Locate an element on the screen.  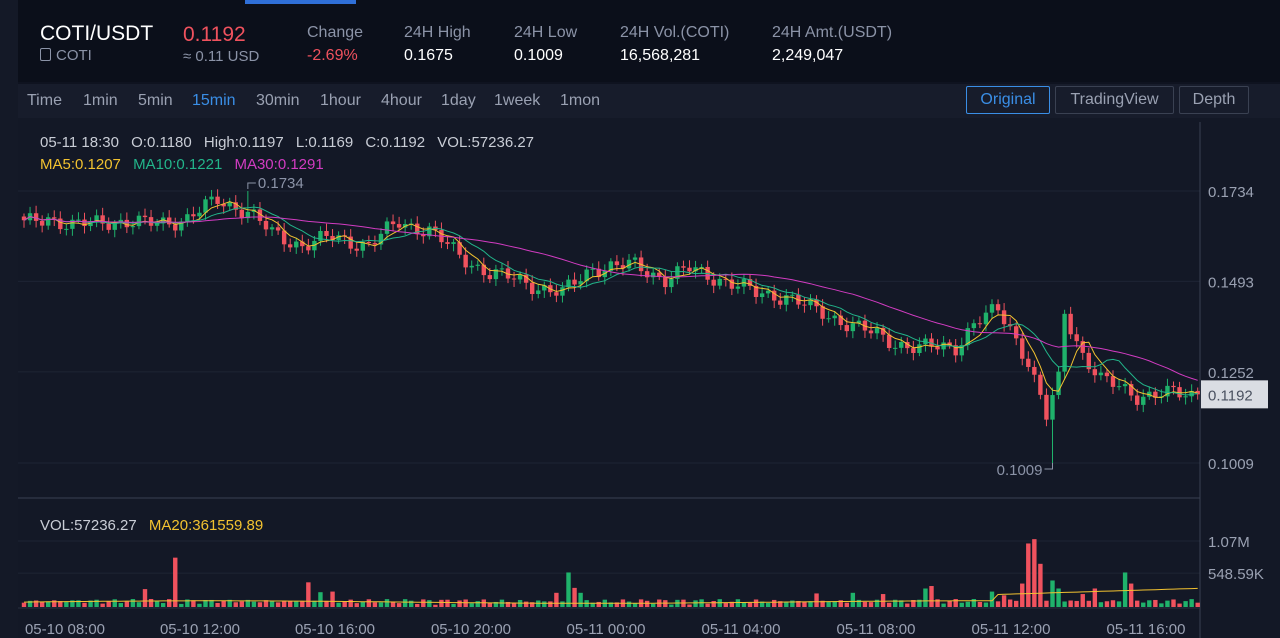
view-original-button: Original is located at coordinates (1008, 100).